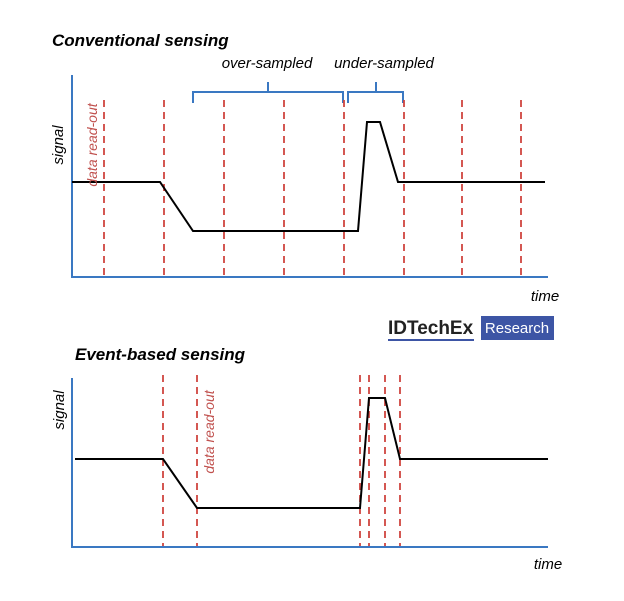 This screenshot has width=624, height=601. I want to click on logo-badge-text: Research, so click(517, 328).